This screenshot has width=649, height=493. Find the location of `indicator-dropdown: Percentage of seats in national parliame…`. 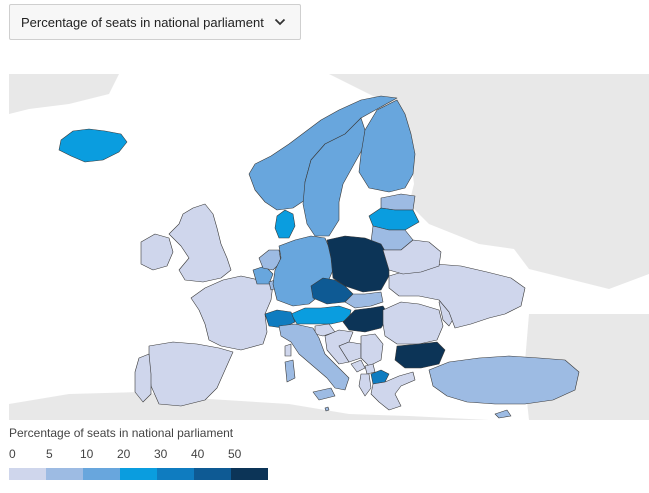

indicator-dropdown: Percentage of seats in national parliame… is located at coordinates (155, 22).